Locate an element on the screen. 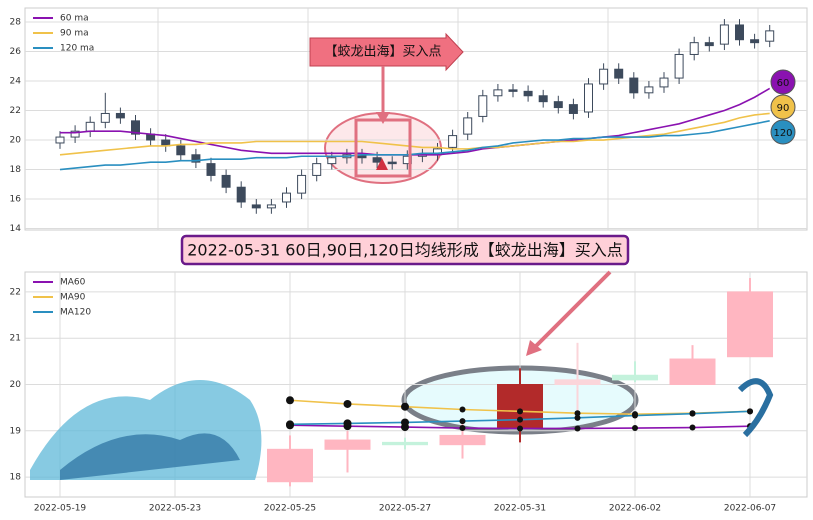 This screenshot has height=520, width=813. y-tick-label: 24 is located at coordinates (16, 82).